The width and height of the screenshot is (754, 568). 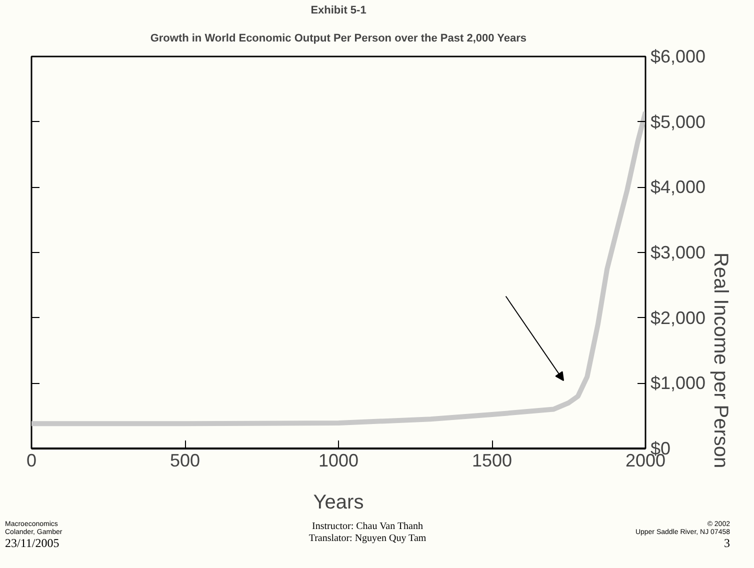 I want to click on x-tick-label: 500, so click(x=185, y=460).